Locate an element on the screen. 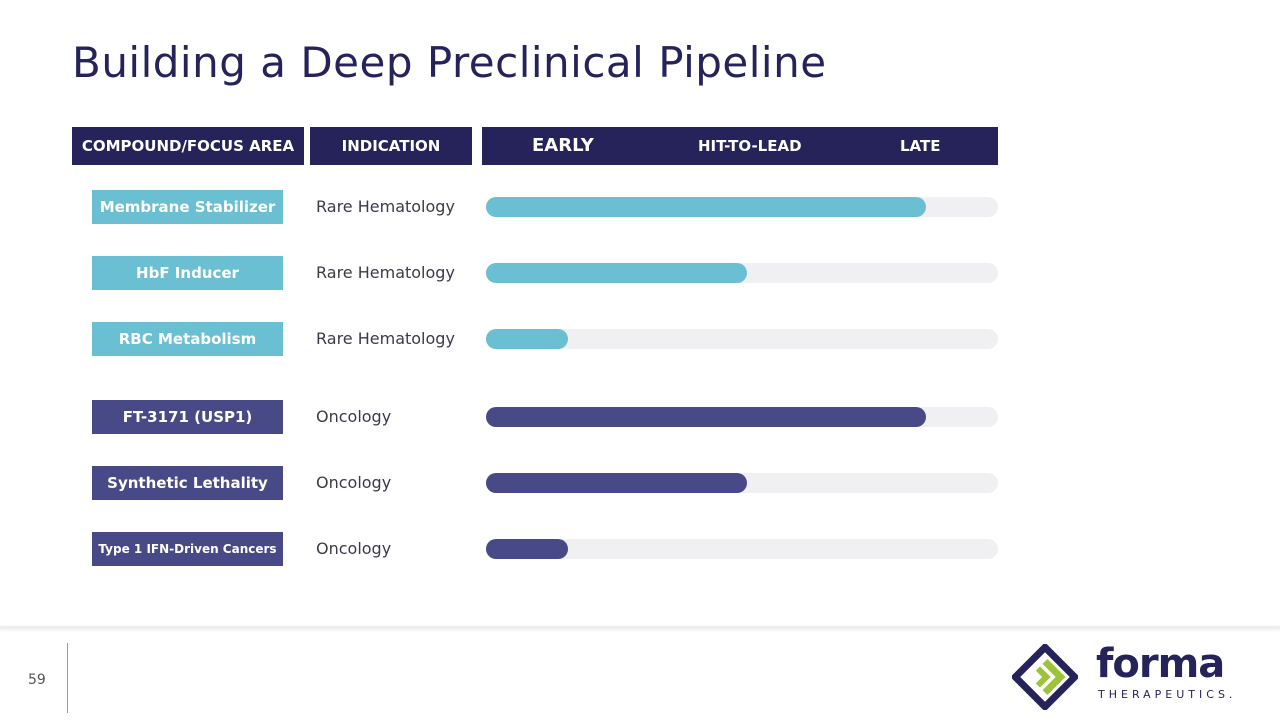 The height and width of the screenshot is (720, 1280). brand-name: forma is located at coordinates (1160, 664).